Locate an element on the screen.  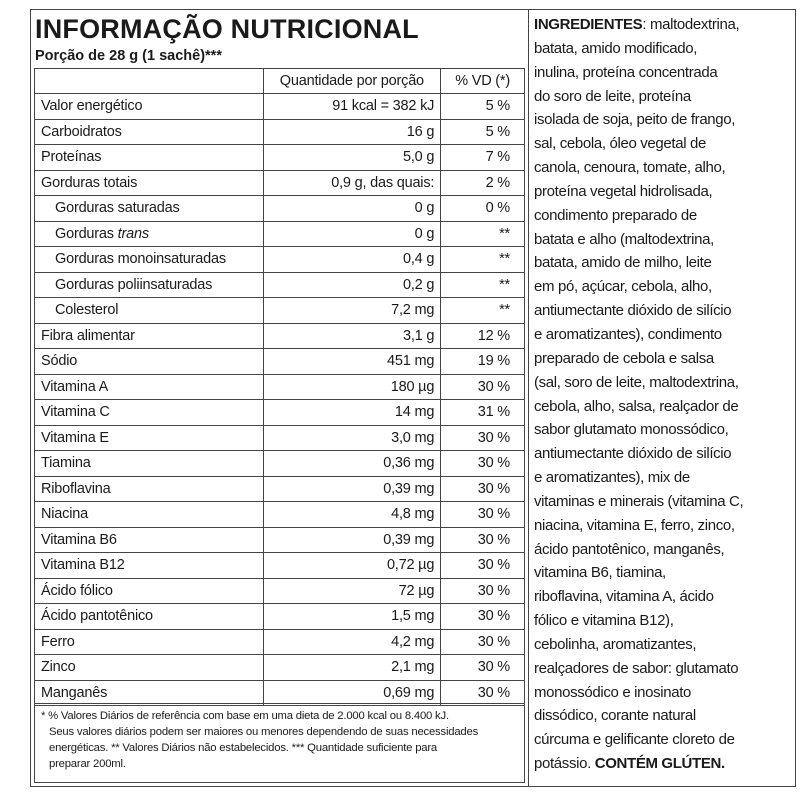
ingredients-last-line: potássio. CONTÉM GLÚTEN. is located at coordinates (664, 764).